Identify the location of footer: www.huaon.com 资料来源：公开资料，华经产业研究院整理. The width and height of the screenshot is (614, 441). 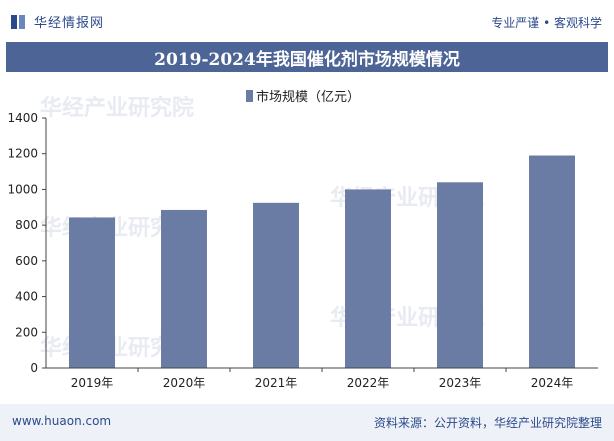
(307, 422).